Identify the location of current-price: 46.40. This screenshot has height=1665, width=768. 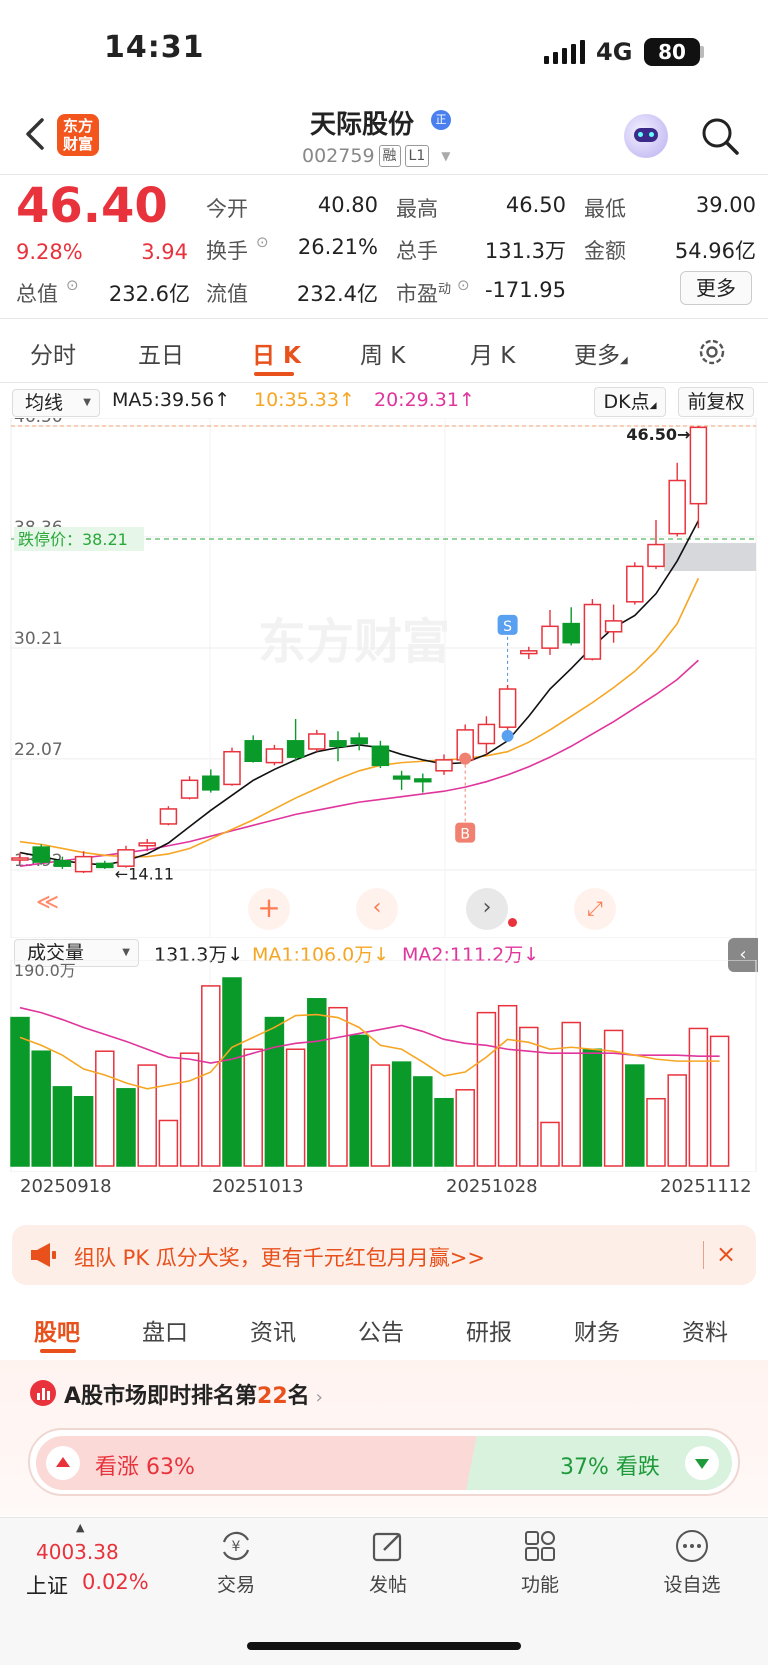
(92, 206).